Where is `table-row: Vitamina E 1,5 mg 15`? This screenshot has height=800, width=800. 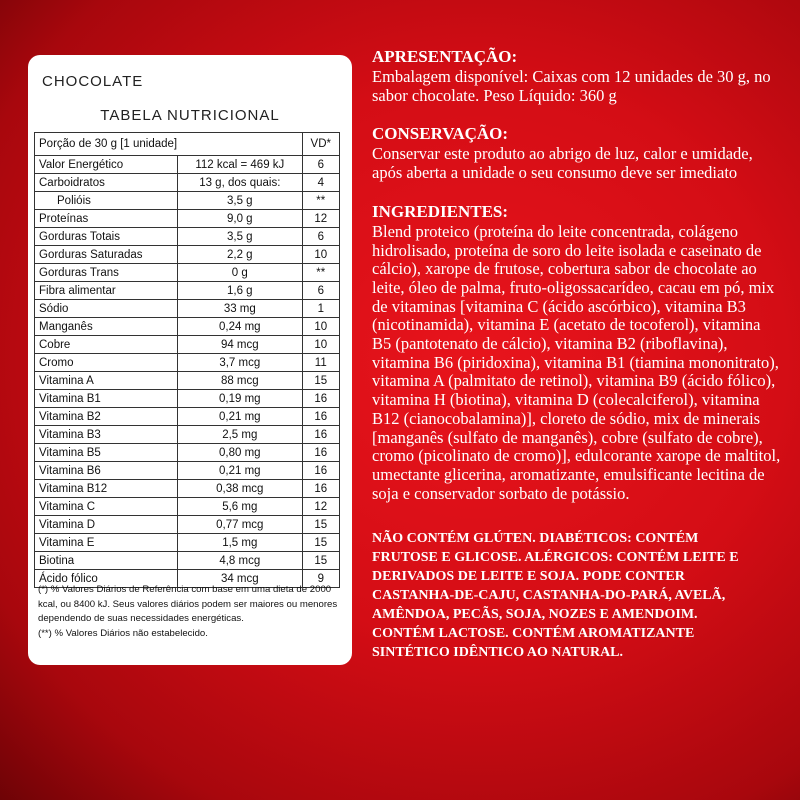 table-row: Vitamina E 1,5 mg 15 is located at coordinates (187, 542).